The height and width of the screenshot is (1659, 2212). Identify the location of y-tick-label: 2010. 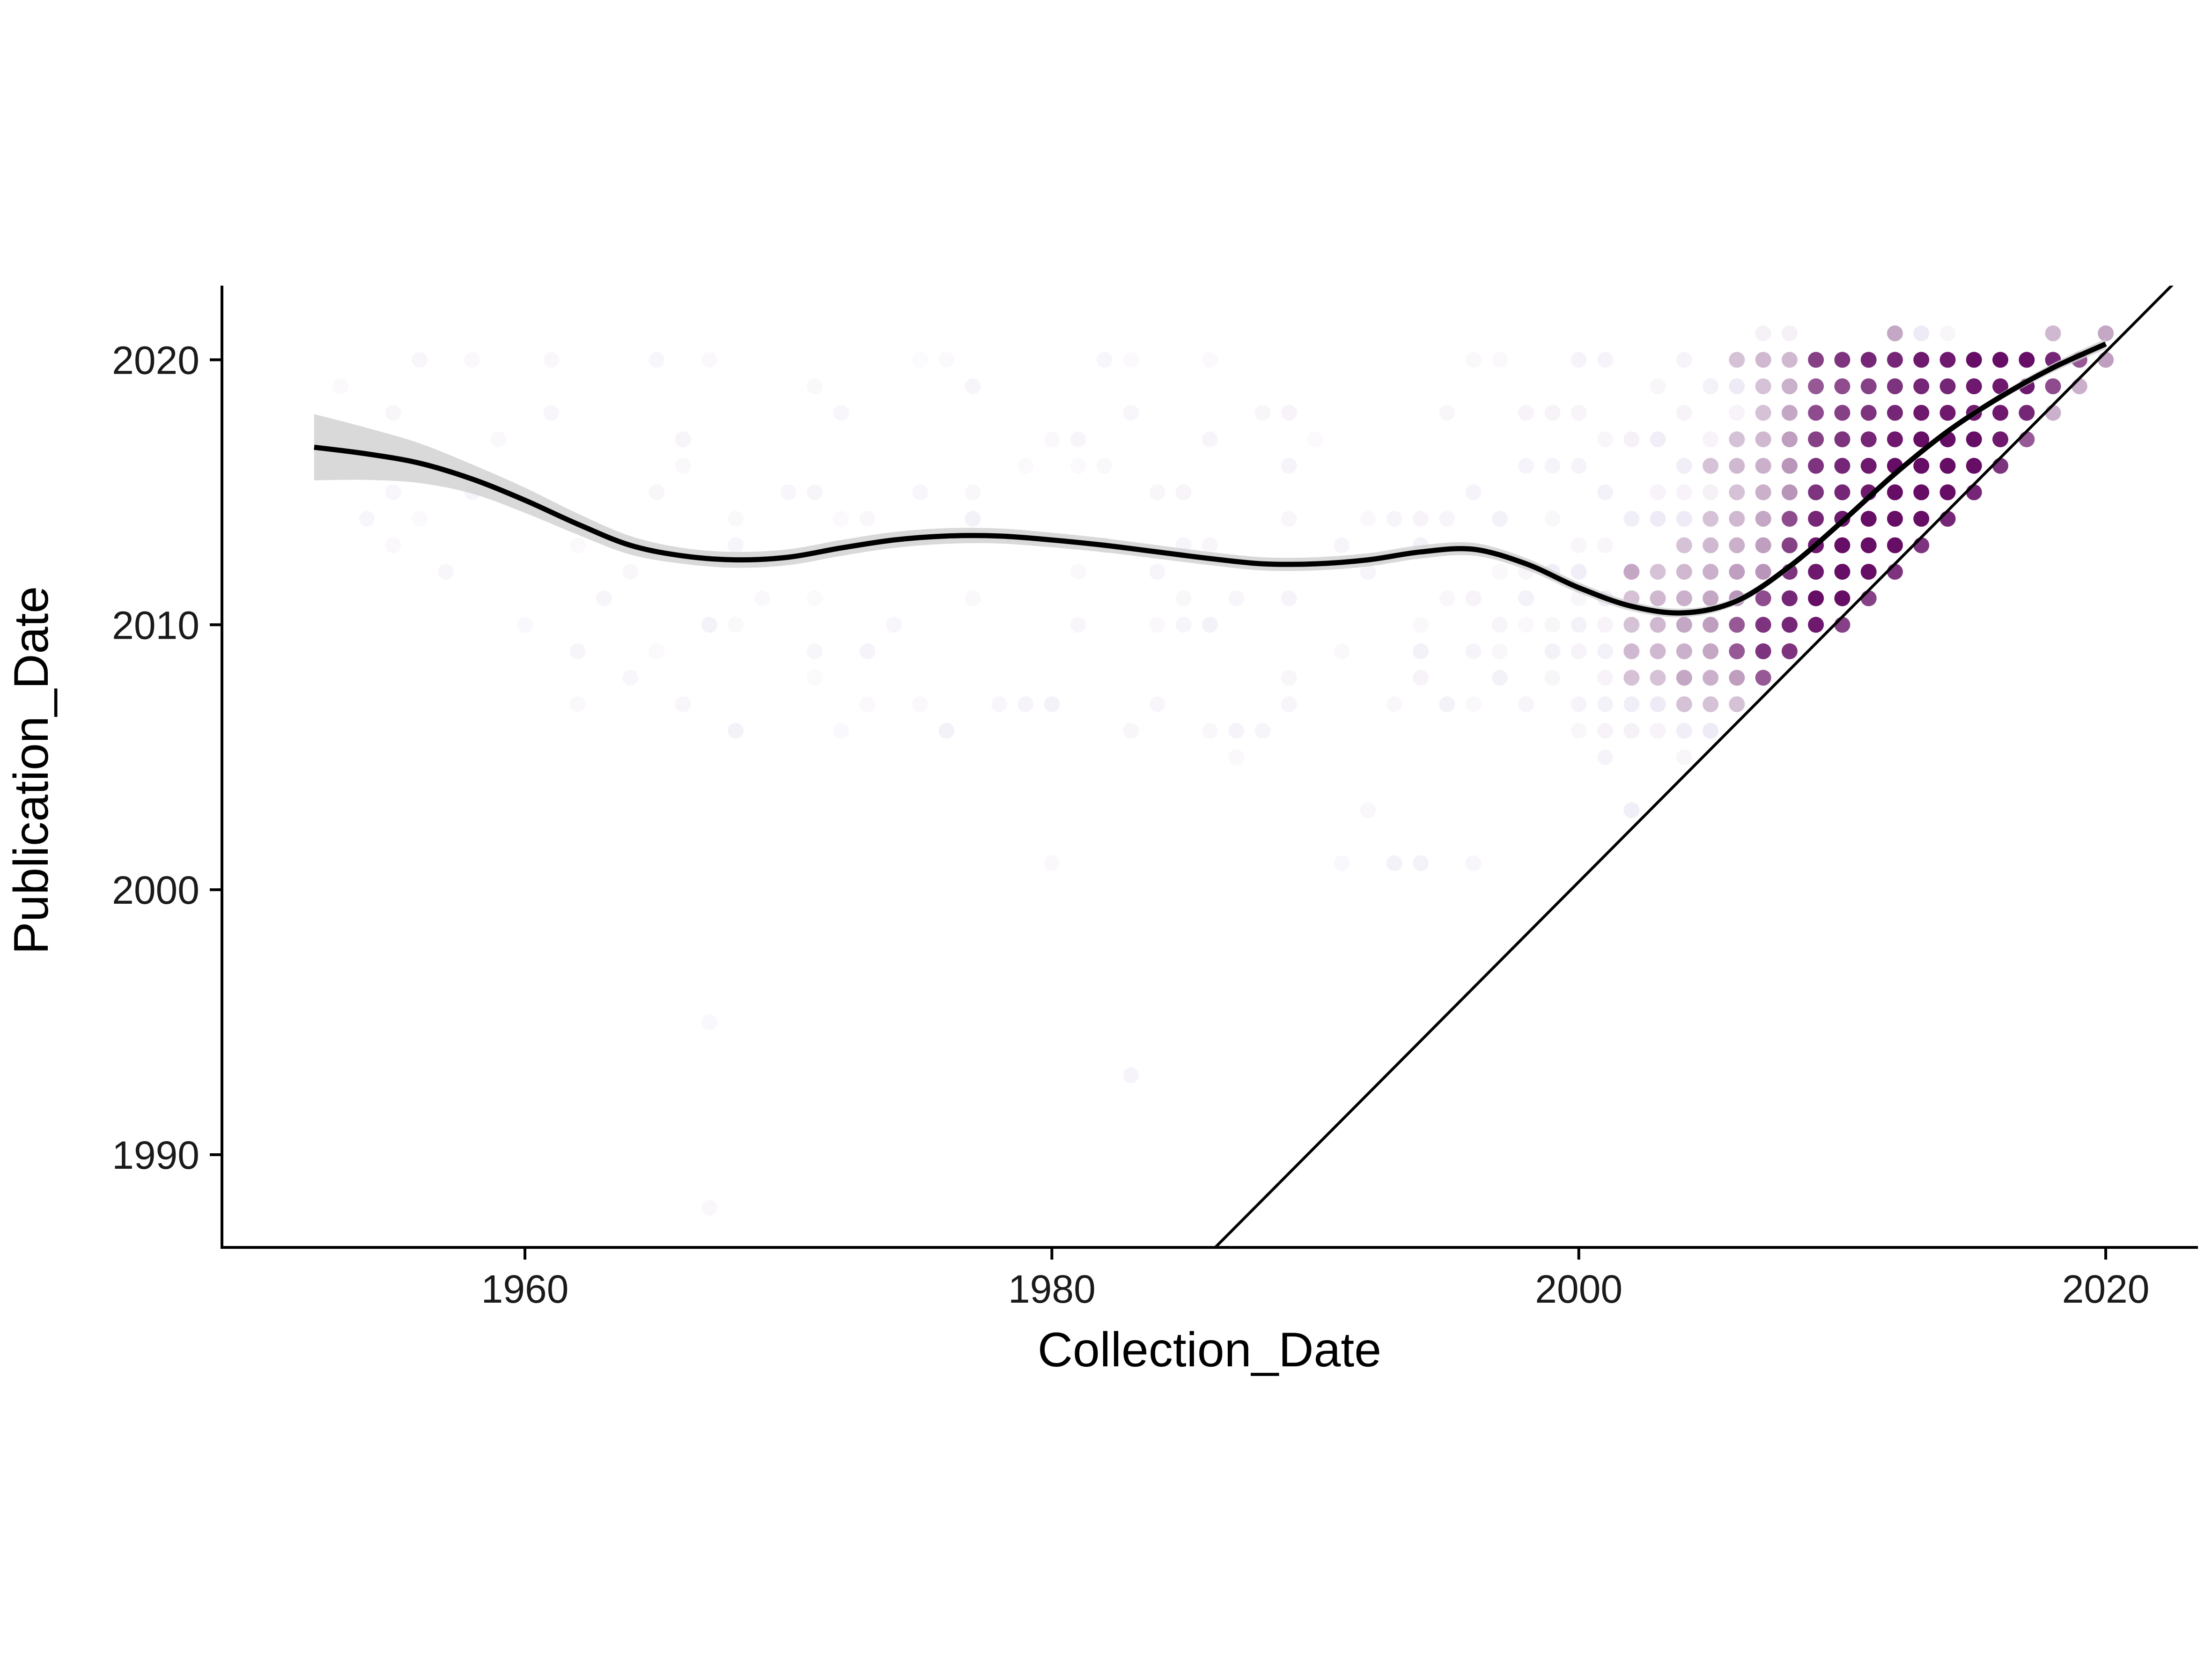
(155, 625).